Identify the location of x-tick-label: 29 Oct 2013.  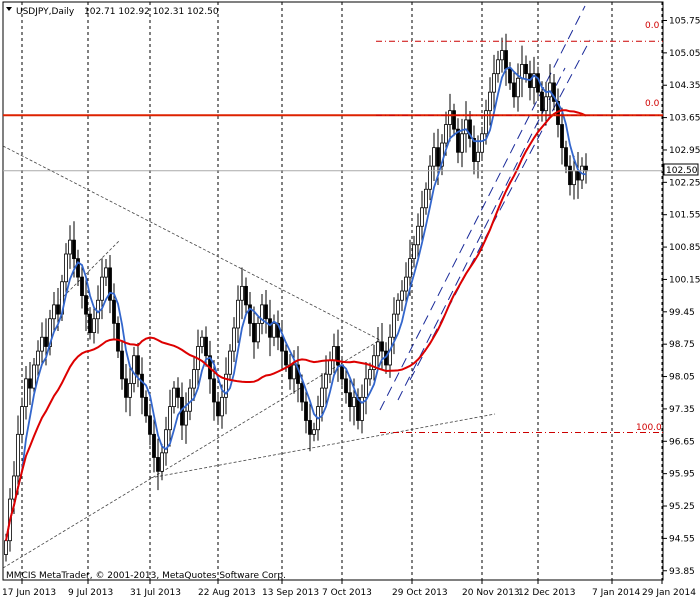
(420, 593).